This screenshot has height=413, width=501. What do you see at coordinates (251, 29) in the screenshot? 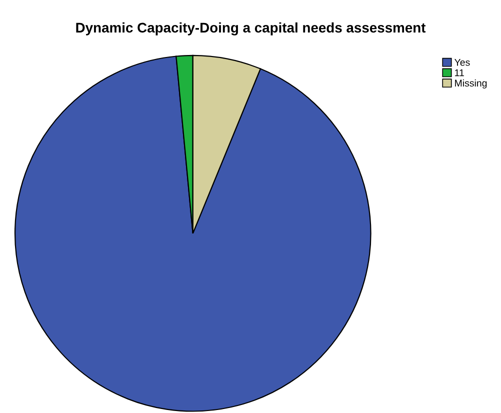
I see `chart-title: Dynamic Capacity-Doing a capital needs assessment` at bounding box center [251, 29].